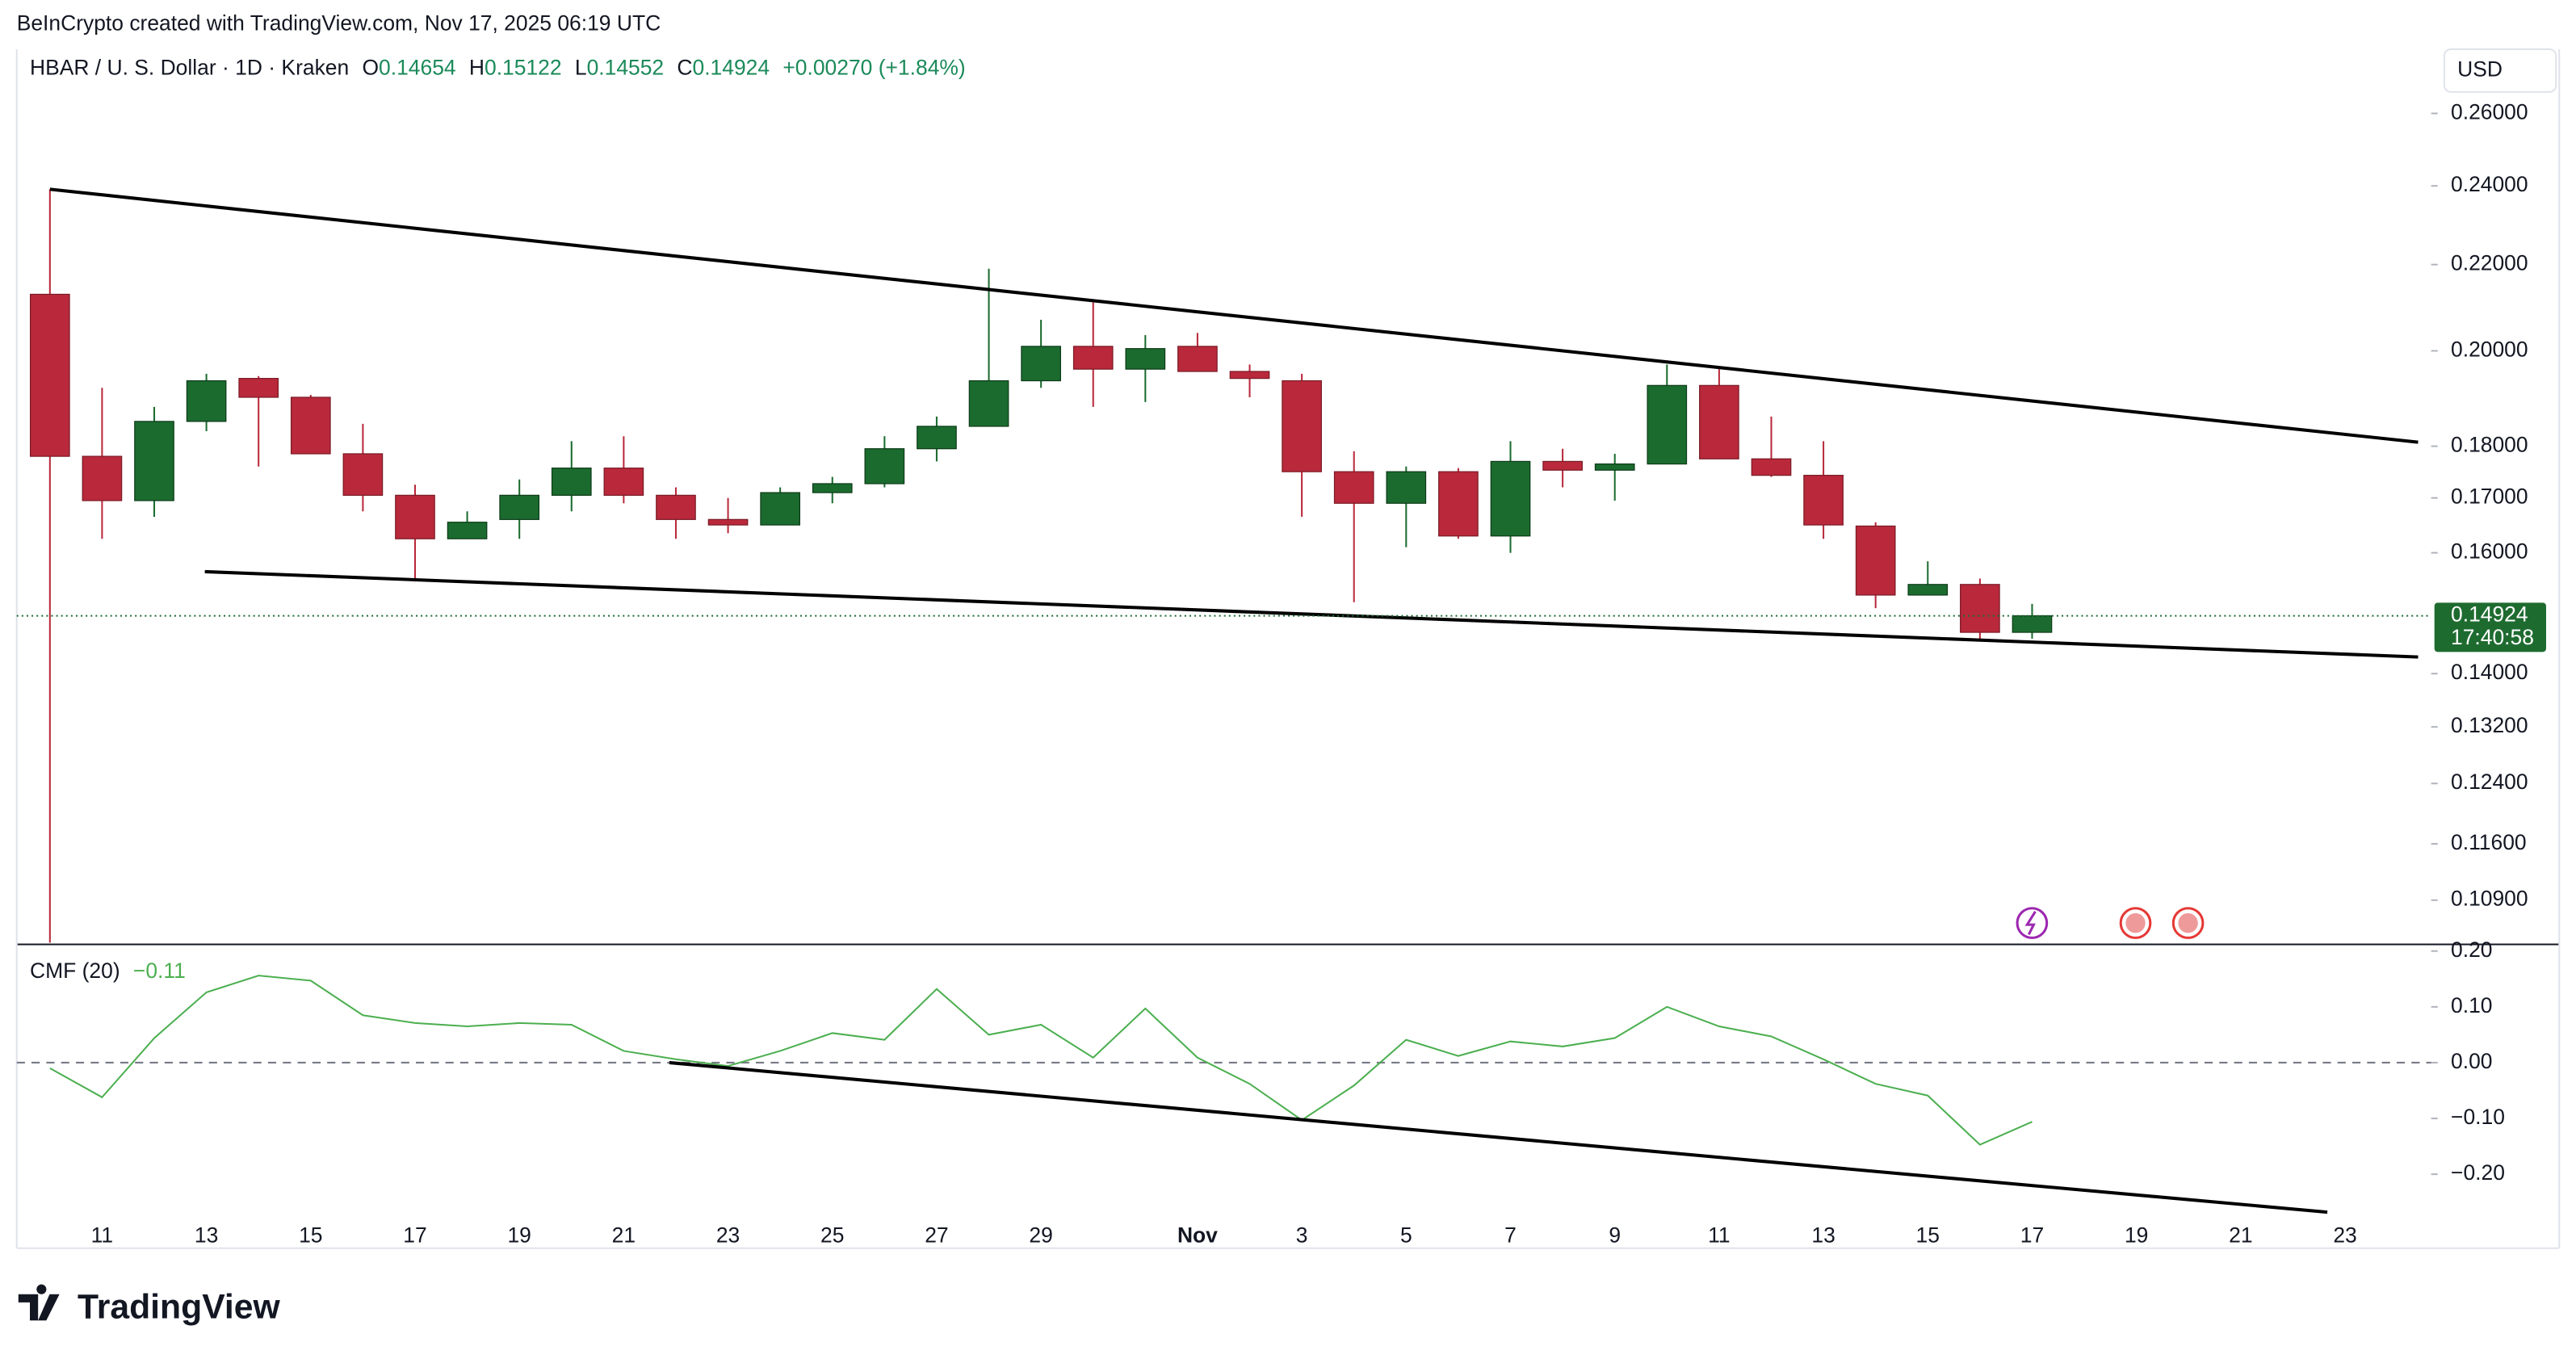 This screenshot has width=2576, height=1355. Describe the element at coordinates (39, 1303) in the screenshot. I see `brand-logo` at that location.